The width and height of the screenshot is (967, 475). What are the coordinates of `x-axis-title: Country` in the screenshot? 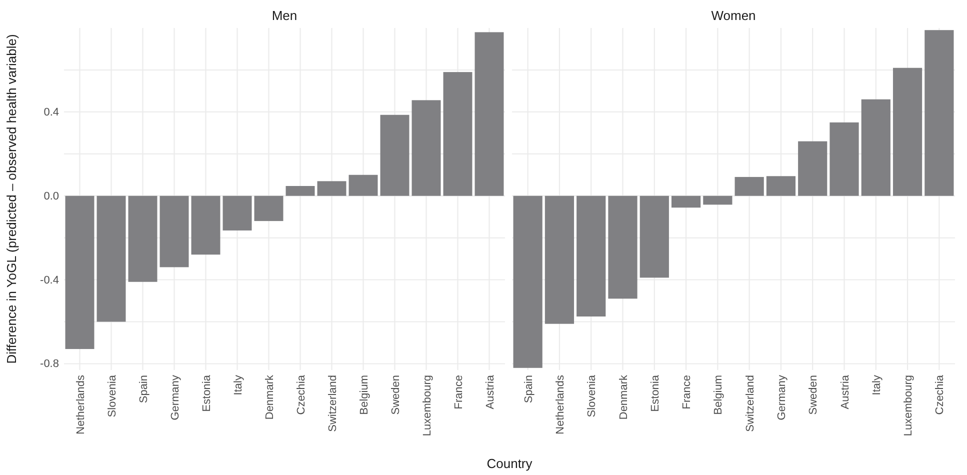 It's located at (509, 463).